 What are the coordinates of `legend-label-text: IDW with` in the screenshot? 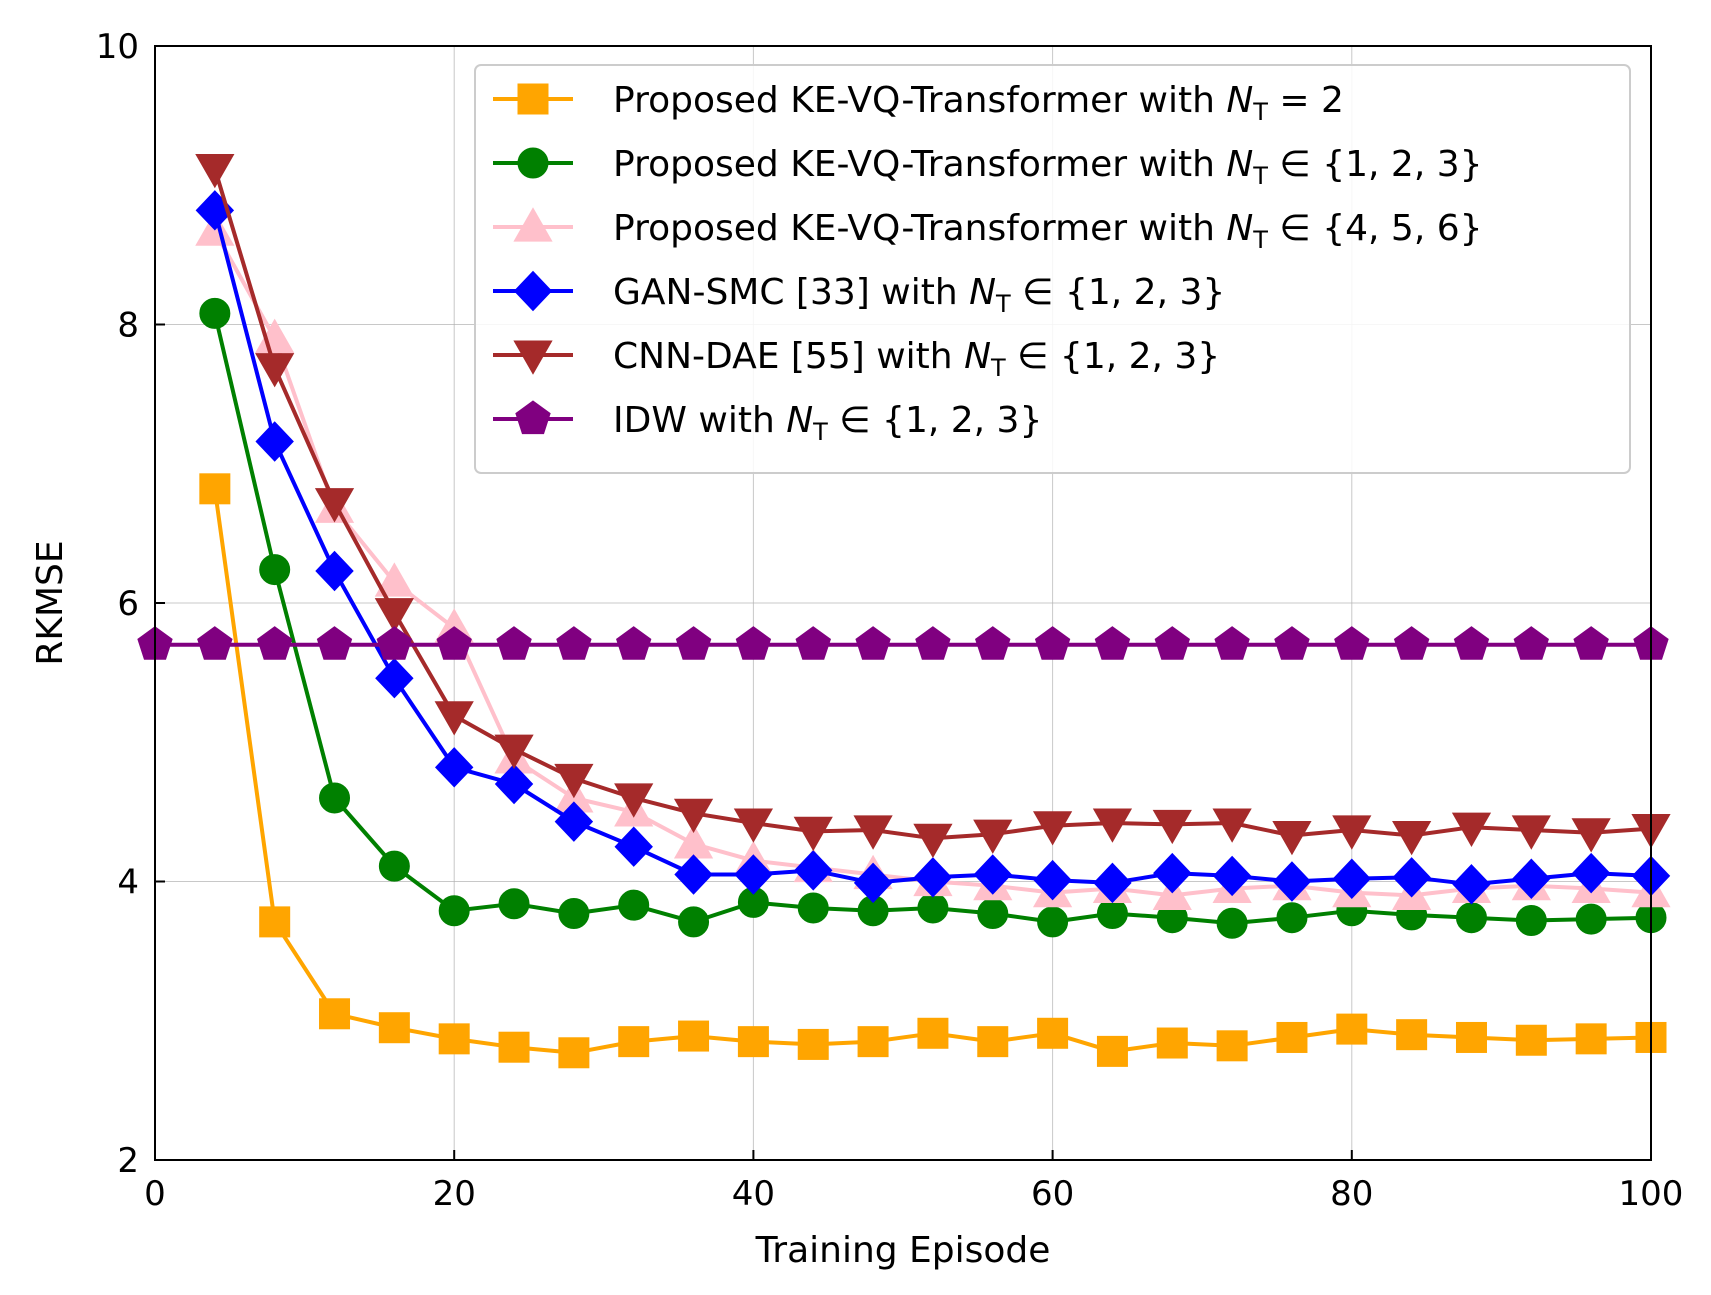 It's located at (699, 420).